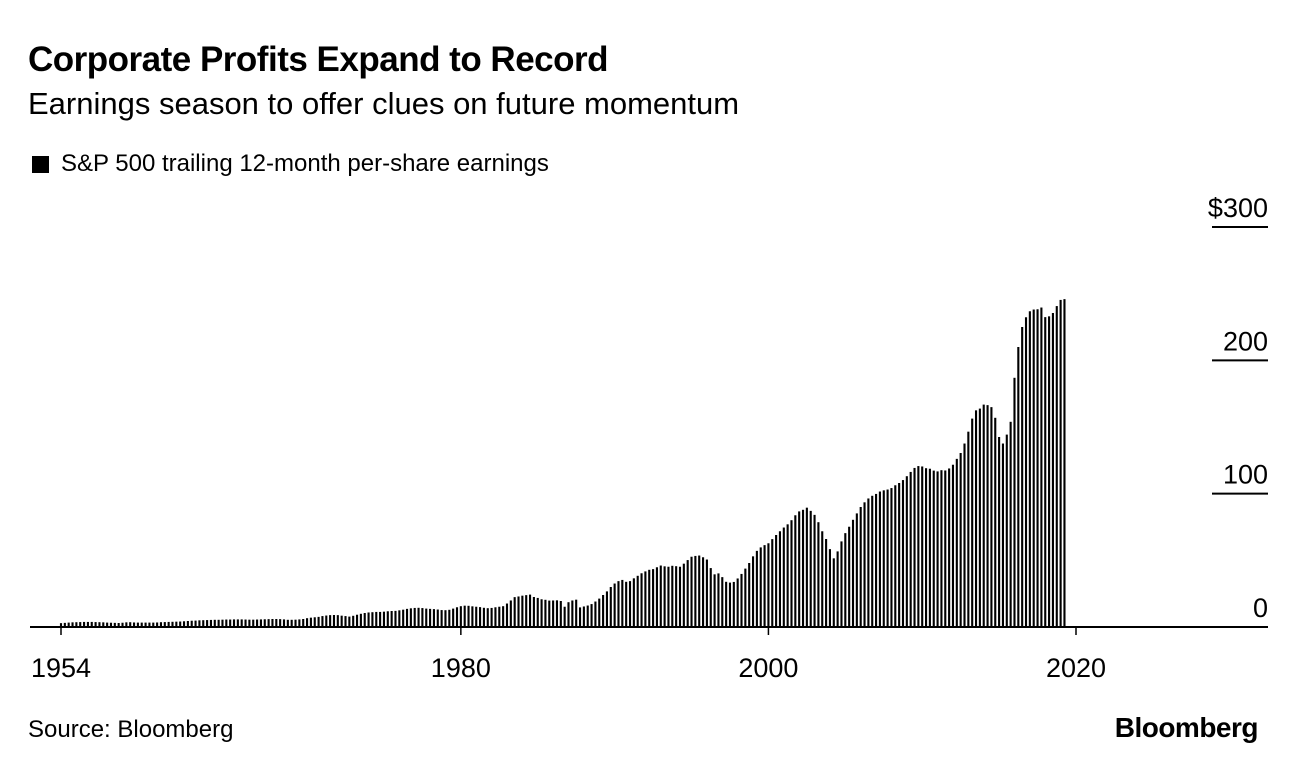 This screenshot has width=1296, height=772. Describe the element at coordinates (1245, 475) in the screenshot. I see `y-tick-label: 100` at that location.